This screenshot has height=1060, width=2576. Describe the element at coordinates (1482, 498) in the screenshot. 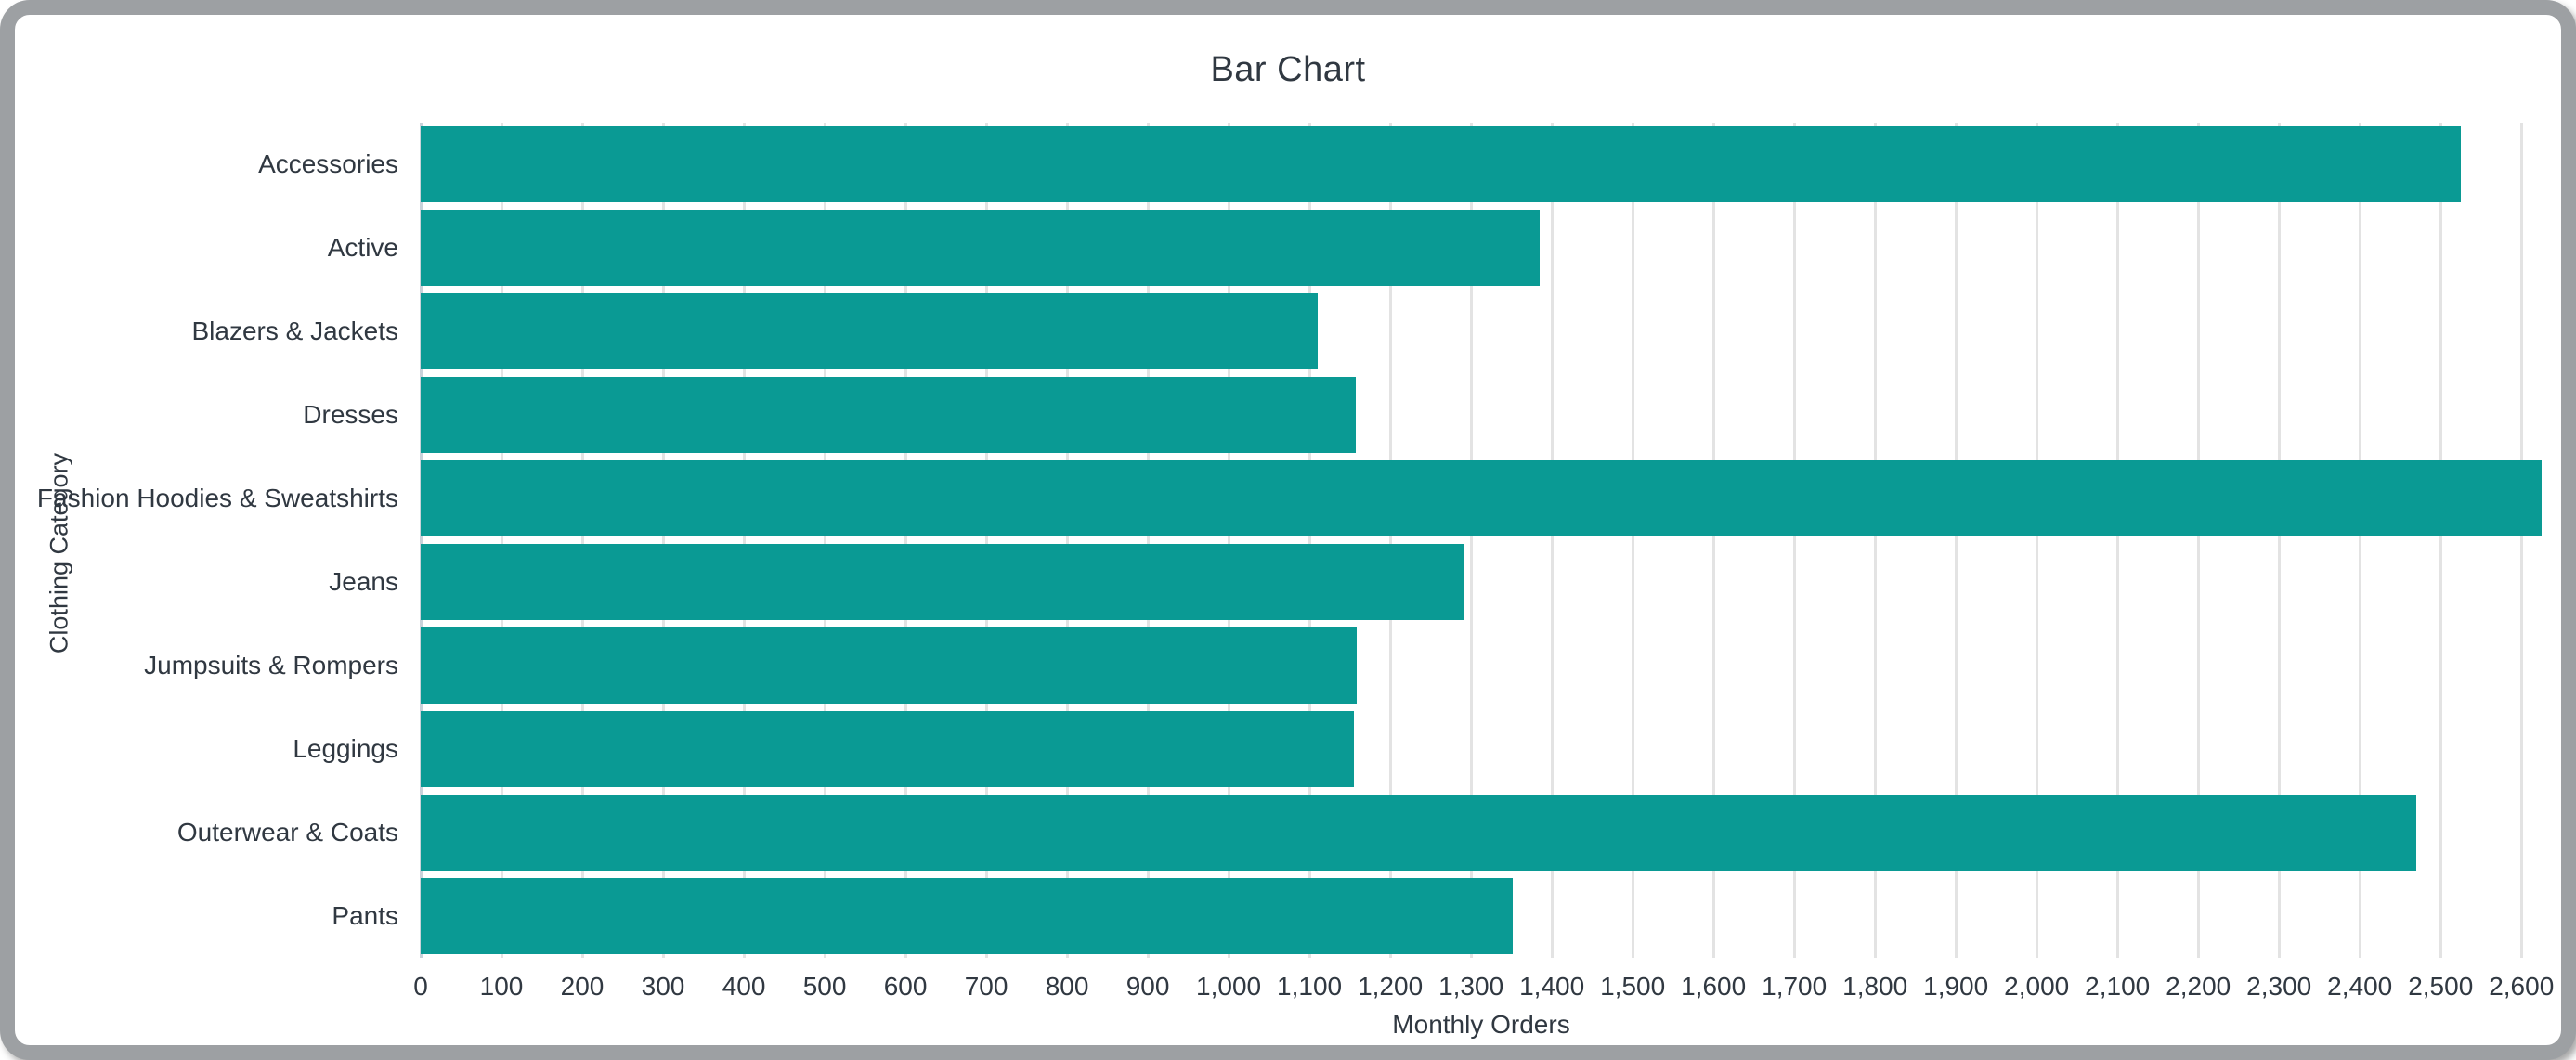

I see `bar-fashion-hoodies-sweatshirts` at that location.